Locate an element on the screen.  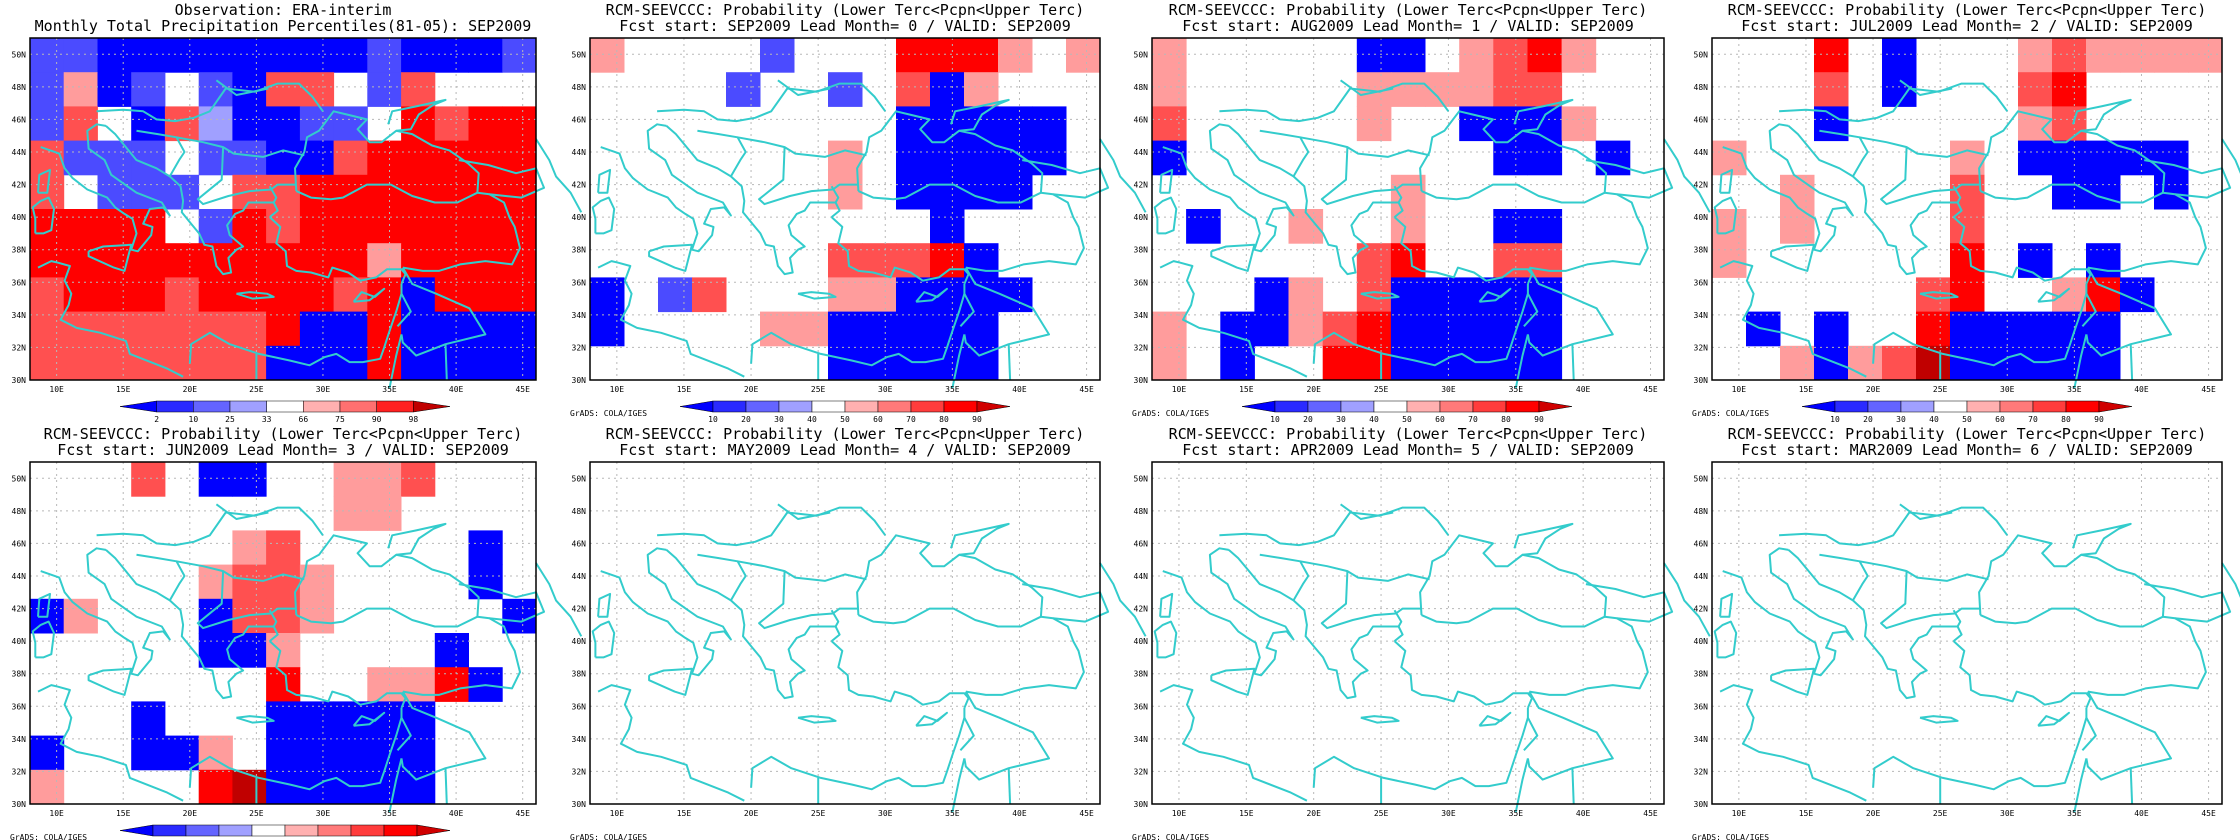
longitude-label: 20E is located at coordinates (1873, 389).